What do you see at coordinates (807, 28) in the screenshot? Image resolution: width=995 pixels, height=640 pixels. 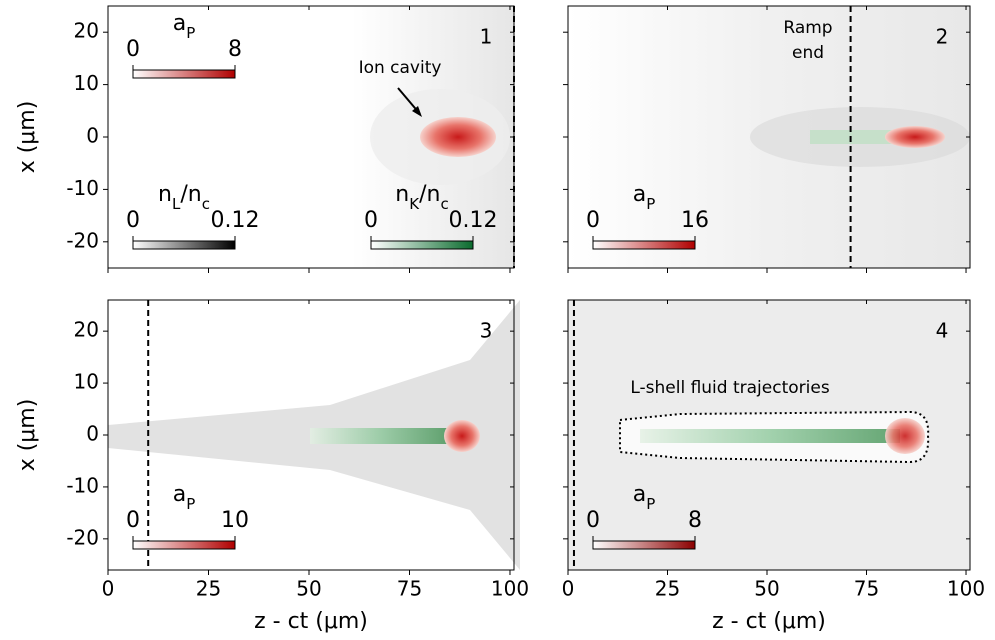 I see `annotation: Ramp` at bounding box center [807, 28].